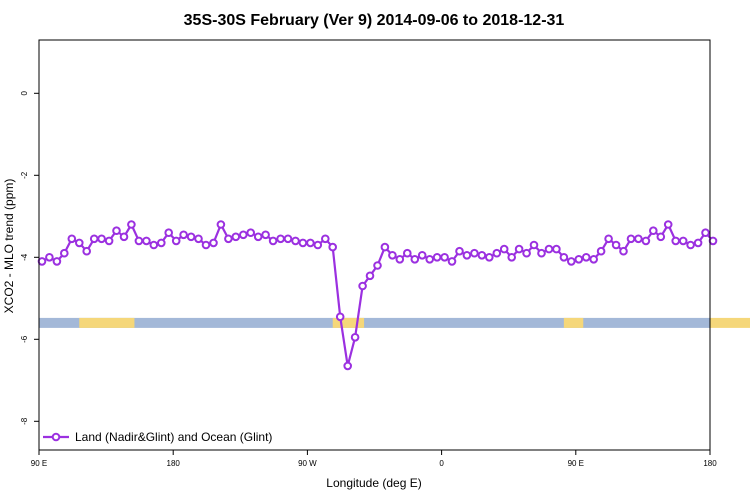 Image resolution: width=750 pixels, height=500 pixels. I want to click on x-tick-label: 0, so click(441, 463).